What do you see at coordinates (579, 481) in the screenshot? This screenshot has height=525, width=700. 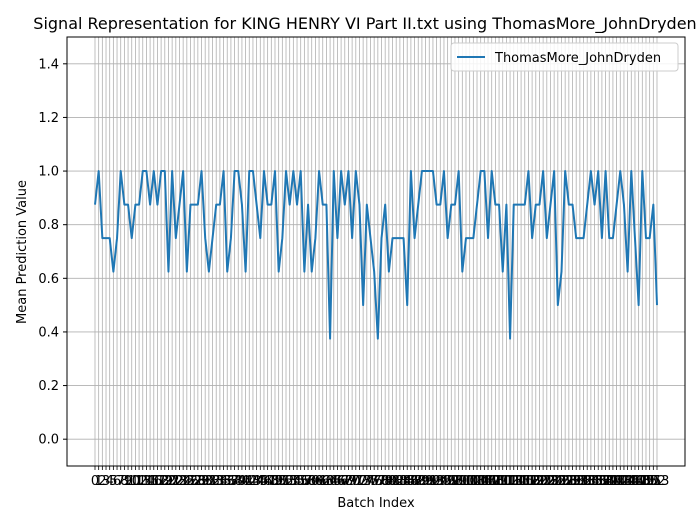 I see `x-tick-label: 132` at bounding box center [579, 481].